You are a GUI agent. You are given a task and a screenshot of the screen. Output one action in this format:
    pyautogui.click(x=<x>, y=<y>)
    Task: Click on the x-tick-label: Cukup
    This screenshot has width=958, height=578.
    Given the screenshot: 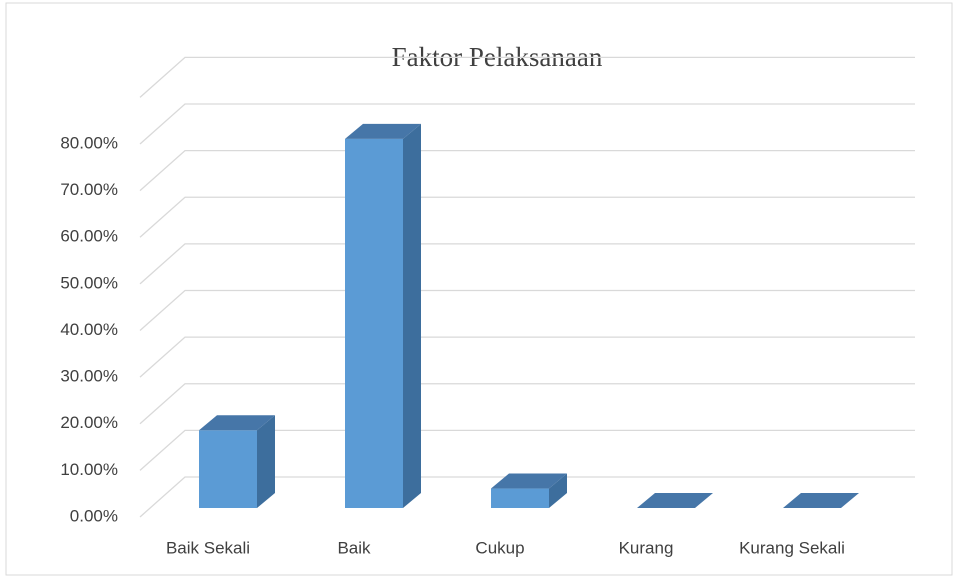 What is the action you would take?
    pyautogui.click(x=499, y=547)
    